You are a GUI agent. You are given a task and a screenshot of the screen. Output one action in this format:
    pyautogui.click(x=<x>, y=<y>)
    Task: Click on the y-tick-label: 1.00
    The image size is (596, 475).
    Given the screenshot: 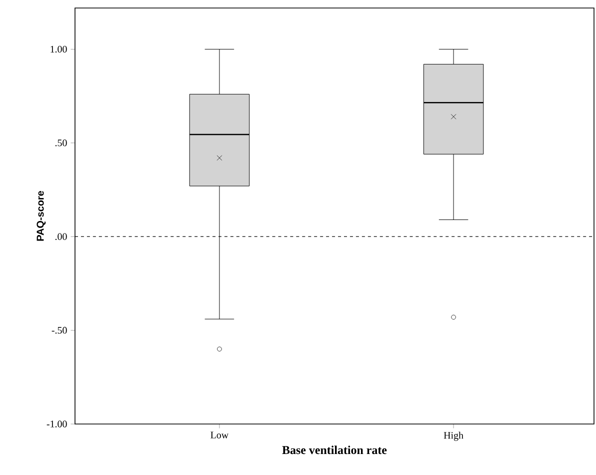 What is the action you would take?
    pyautogui.click(x=58, y=49)
    